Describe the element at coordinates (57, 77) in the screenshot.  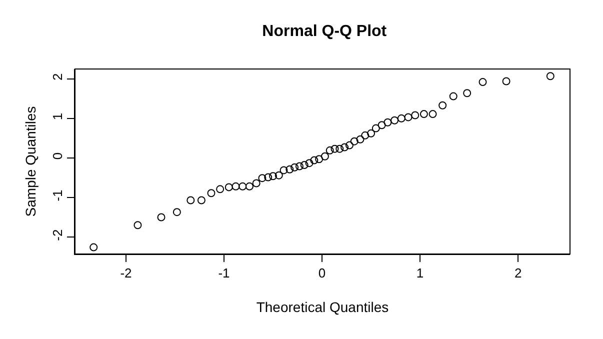
I see `y-tick-label: 2` at that location.